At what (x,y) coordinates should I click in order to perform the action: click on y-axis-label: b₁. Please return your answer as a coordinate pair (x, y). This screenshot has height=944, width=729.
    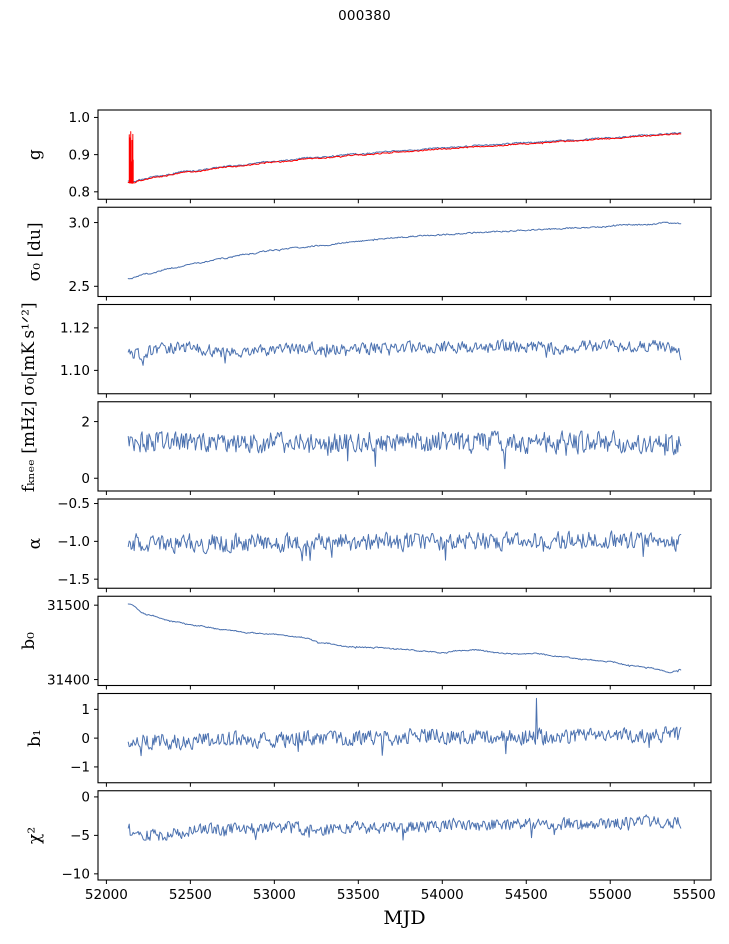
    Looking at the image, I should click on (35, 738).